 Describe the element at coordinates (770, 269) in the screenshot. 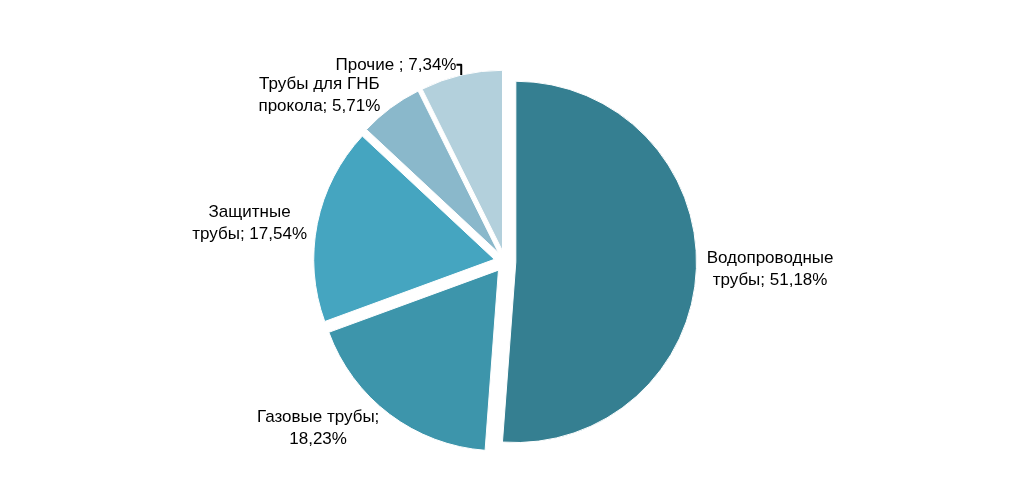

I see `slice-label: Водопроводные трубы; 51,18%` at that location.